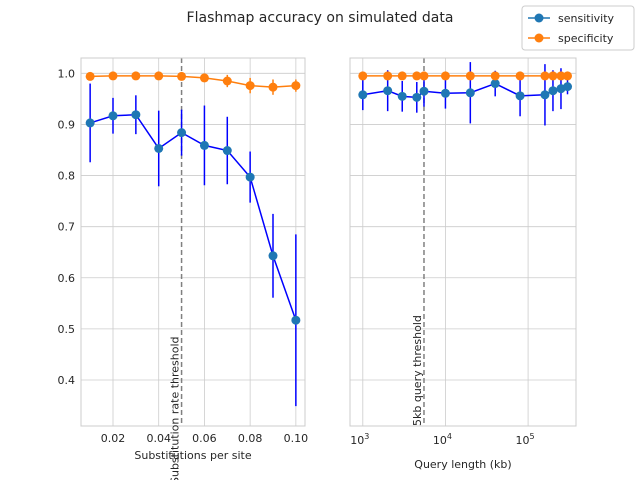  I want to click on y-tick-label: 0.6, so click(67, 278).